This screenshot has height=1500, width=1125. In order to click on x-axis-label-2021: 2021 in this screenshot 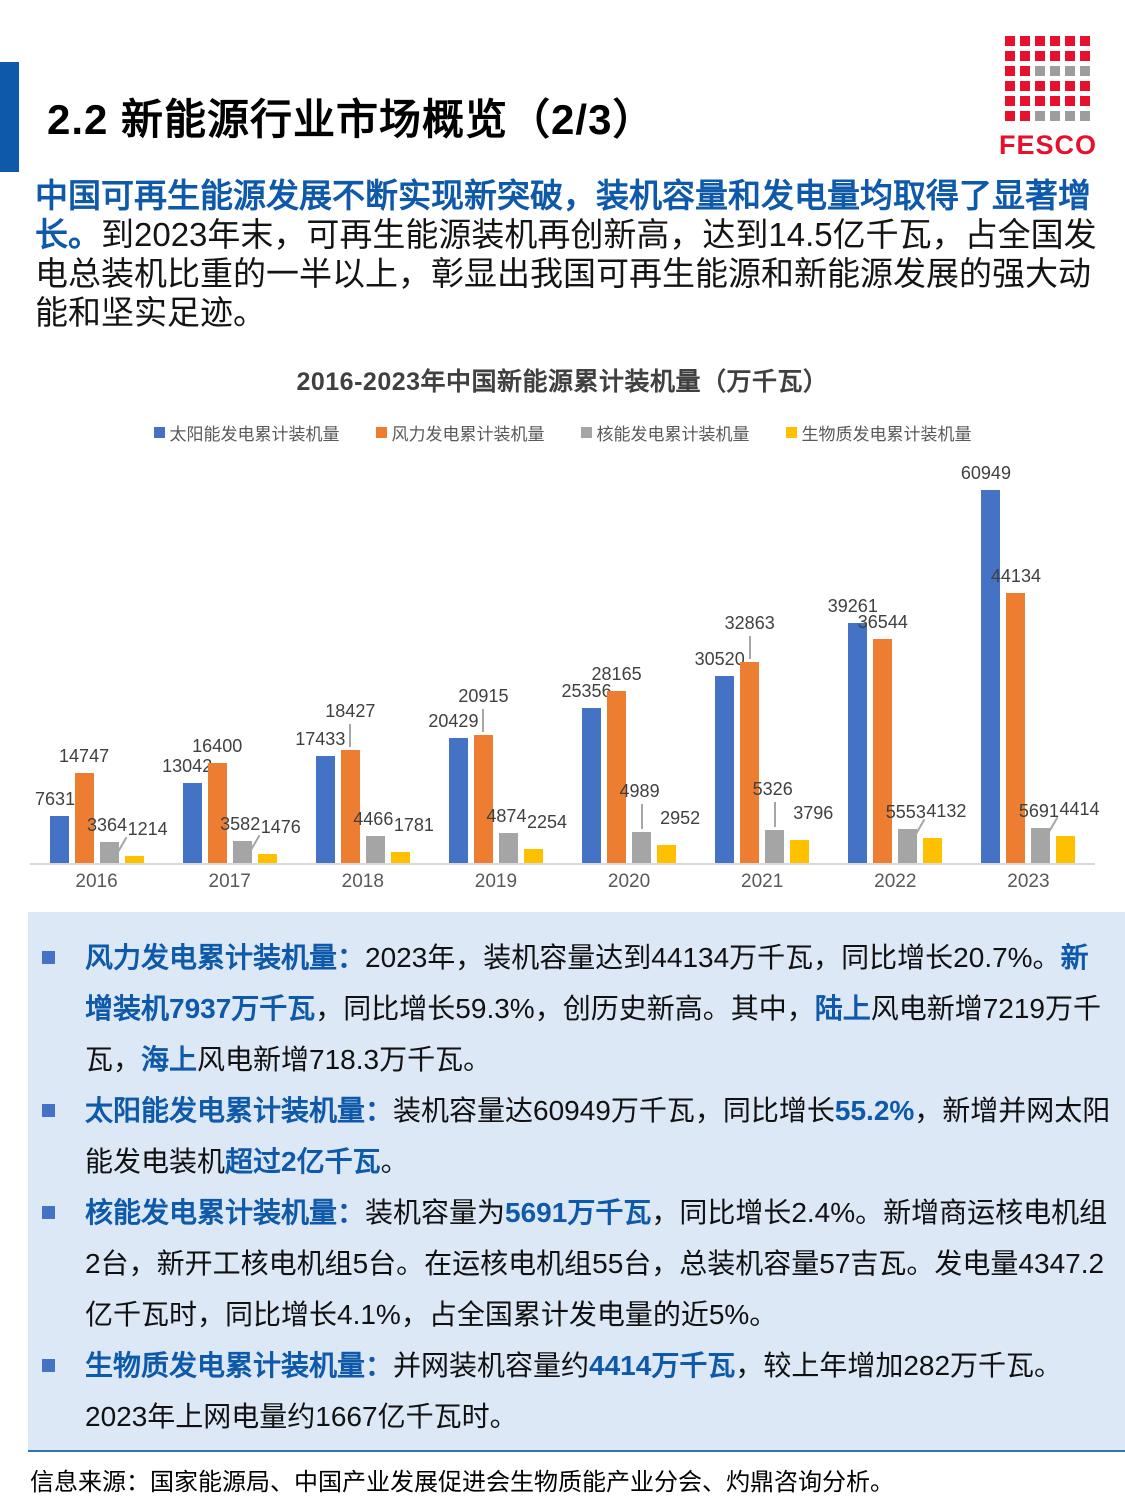, I will do `click(762, 881)`.